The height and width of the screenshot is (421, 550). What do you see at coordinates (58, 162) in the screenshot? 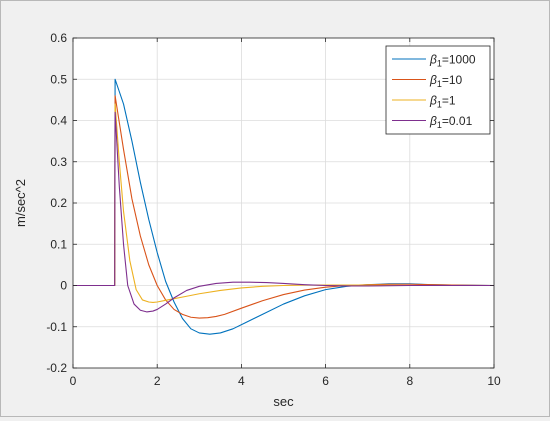
I see `y-tick-label: 0.3` at bounding box center [58, 162].